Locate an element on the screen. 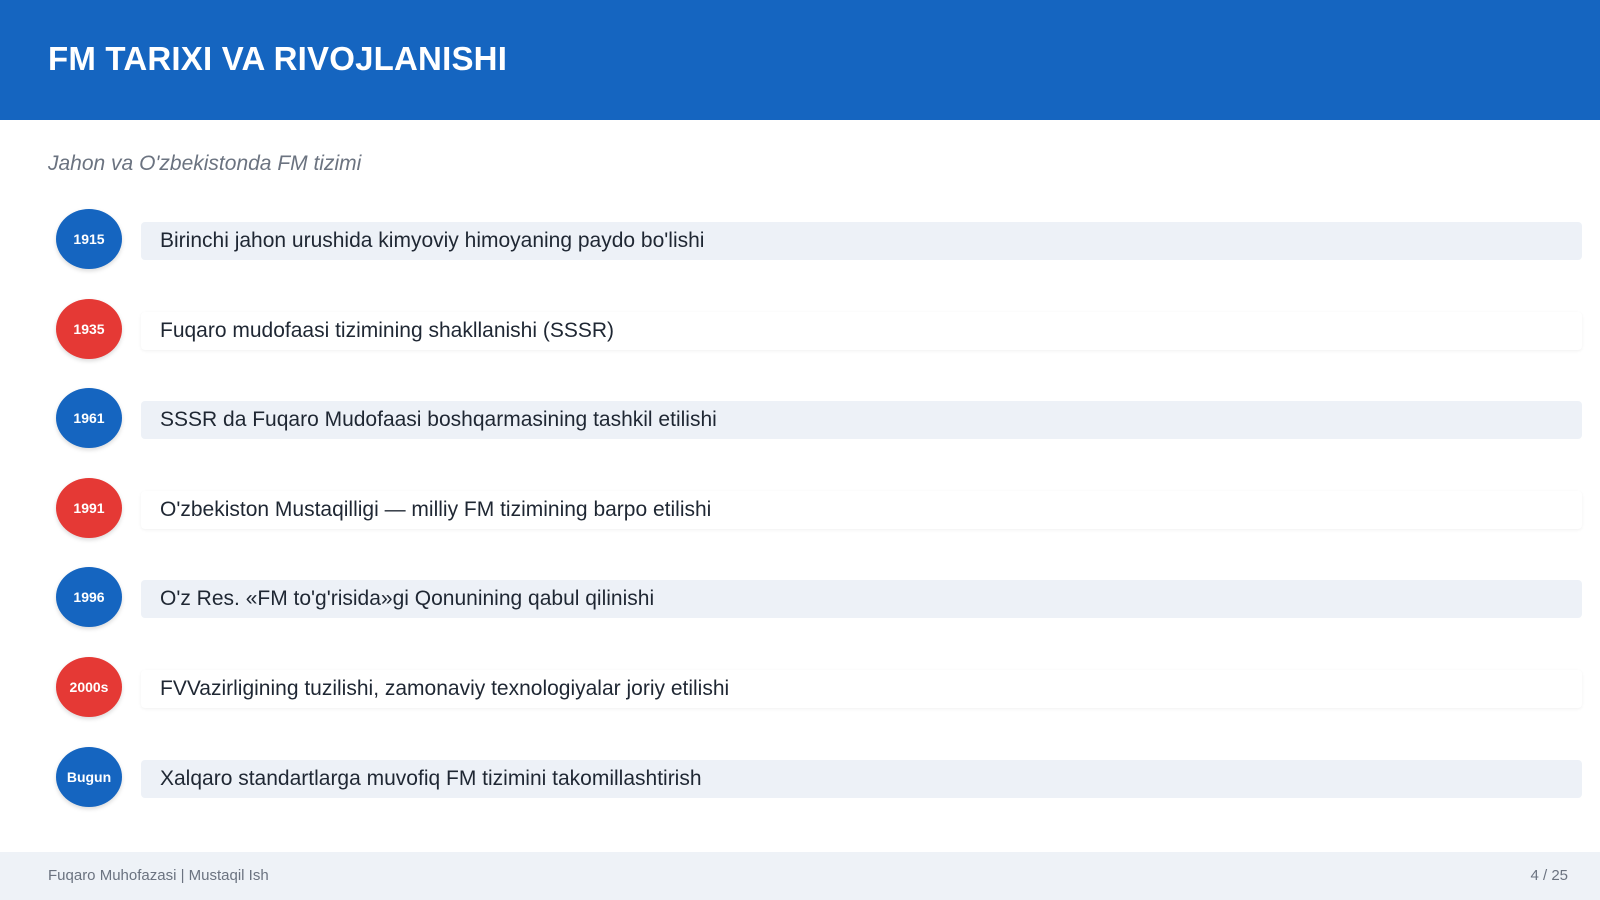 This screenshot has height=900, width=1600. footer-text: Fuqaro Muhofazasi | Mustaqil Ish is located at coordinates (158, 875).